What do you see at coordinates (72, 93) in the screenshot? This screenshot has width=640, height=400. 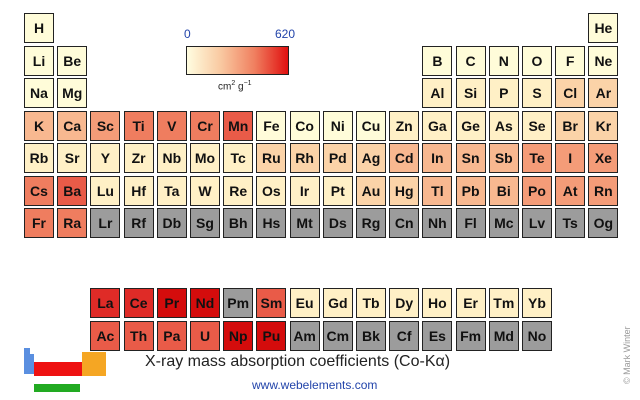 I see `element-cell-mg: Mg` at bounding box center [72, 93].